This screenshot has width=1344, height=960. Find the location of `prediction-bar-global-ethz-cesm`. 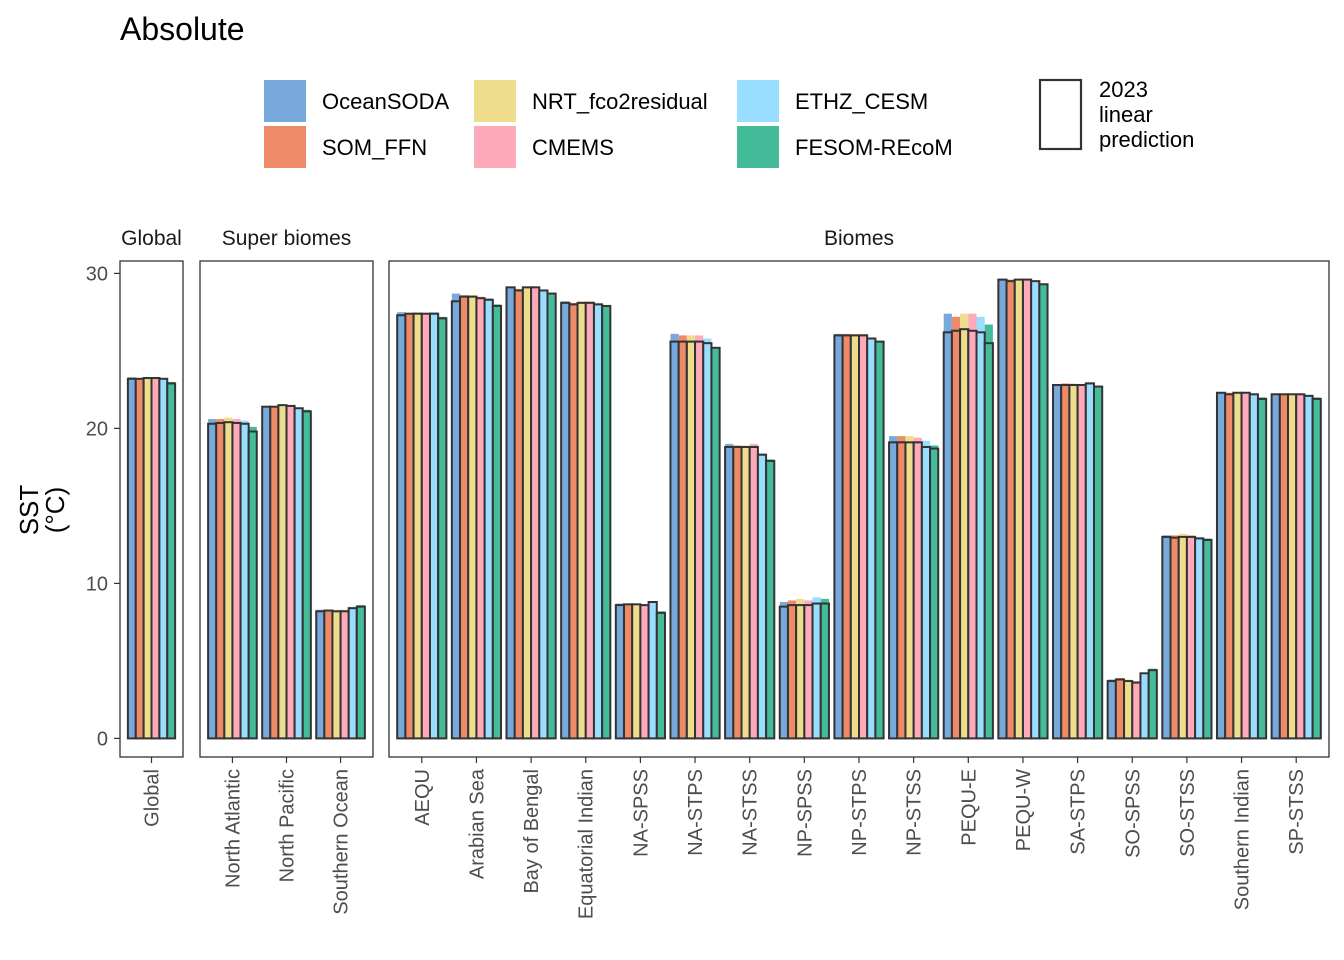

prediction-bar-global-ethz-cesm is located at coordinates (163, 558).